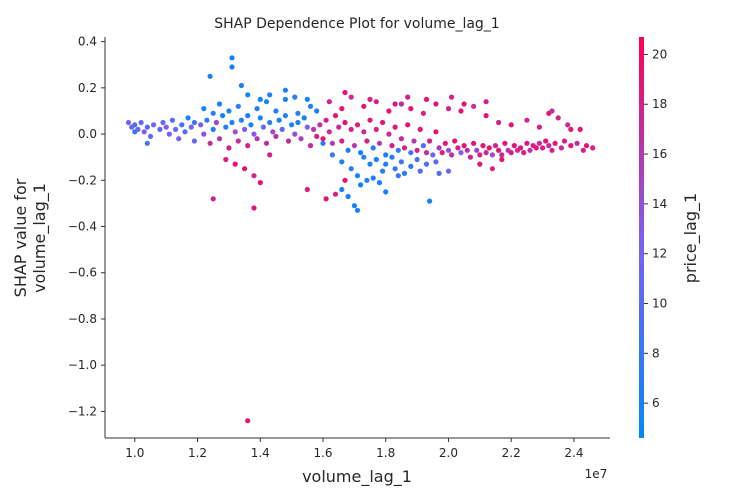 The image size is (750, 504). I want to click on x-tick-label: 1.6, so click(322, 453).